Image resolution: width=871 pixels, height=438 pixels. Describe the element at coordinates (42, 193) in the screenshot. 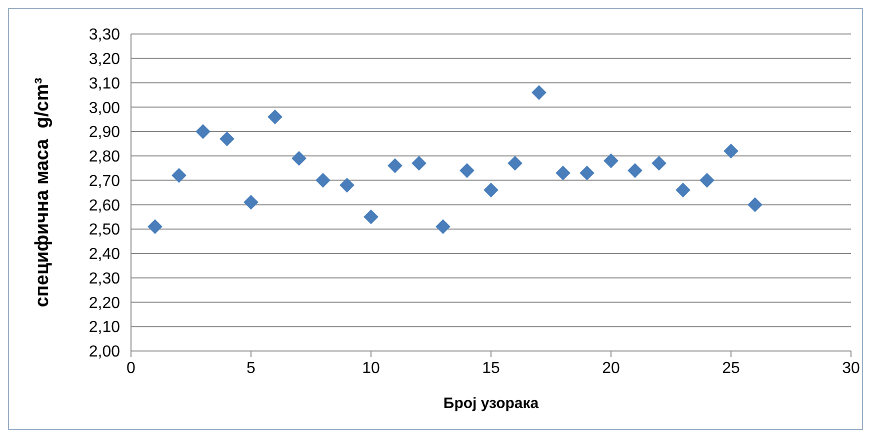

I see `y-axis-title: специфична маса g/cm³` at that location.